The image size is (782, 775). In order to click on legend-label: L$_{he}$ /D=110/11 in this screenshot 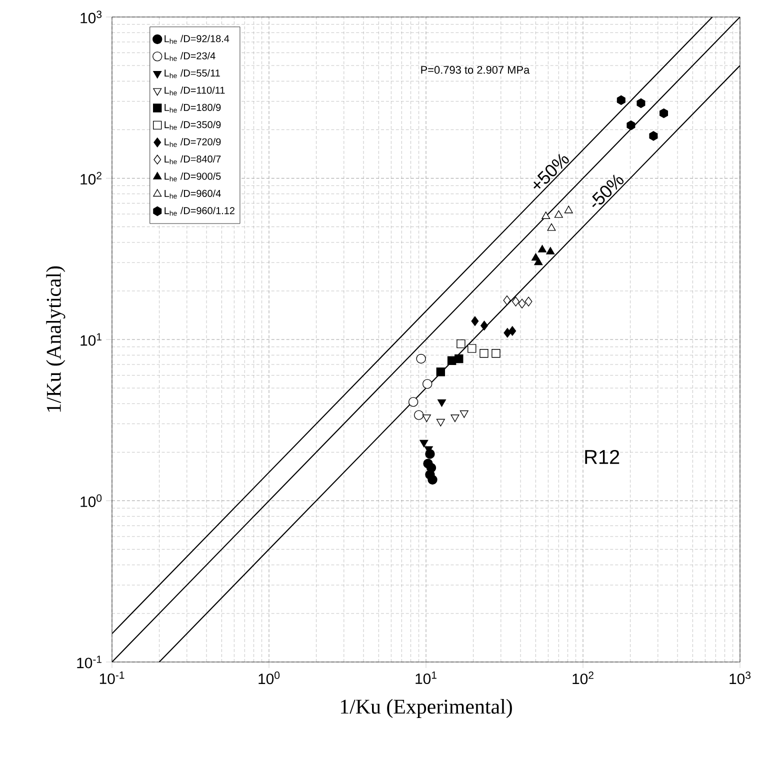, I will do `click(194, 91)`.